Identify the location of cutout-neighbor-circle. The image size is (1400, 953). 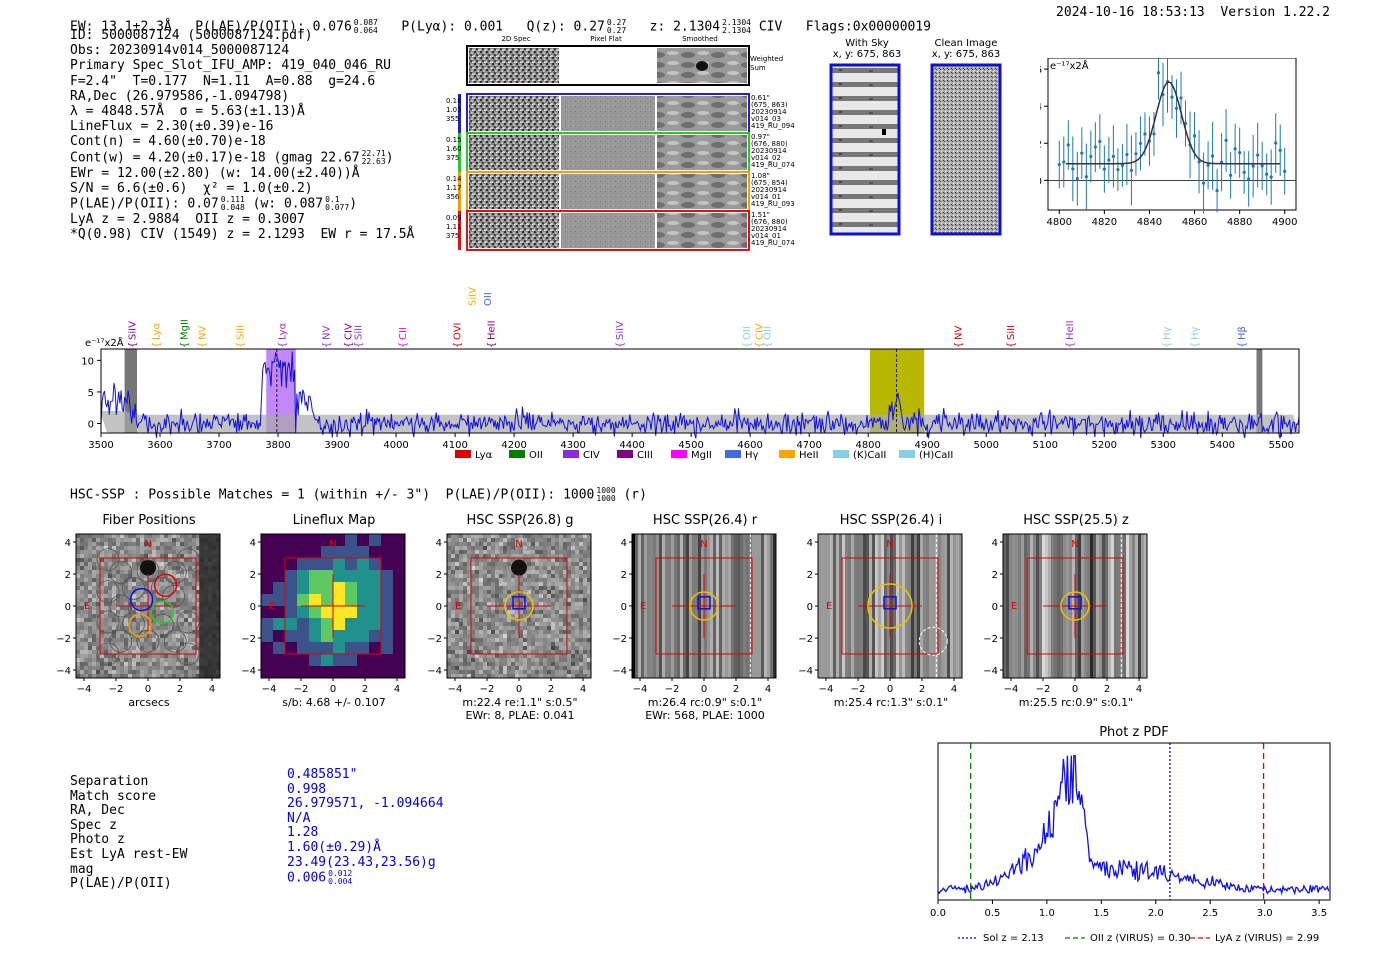
(519, 571).